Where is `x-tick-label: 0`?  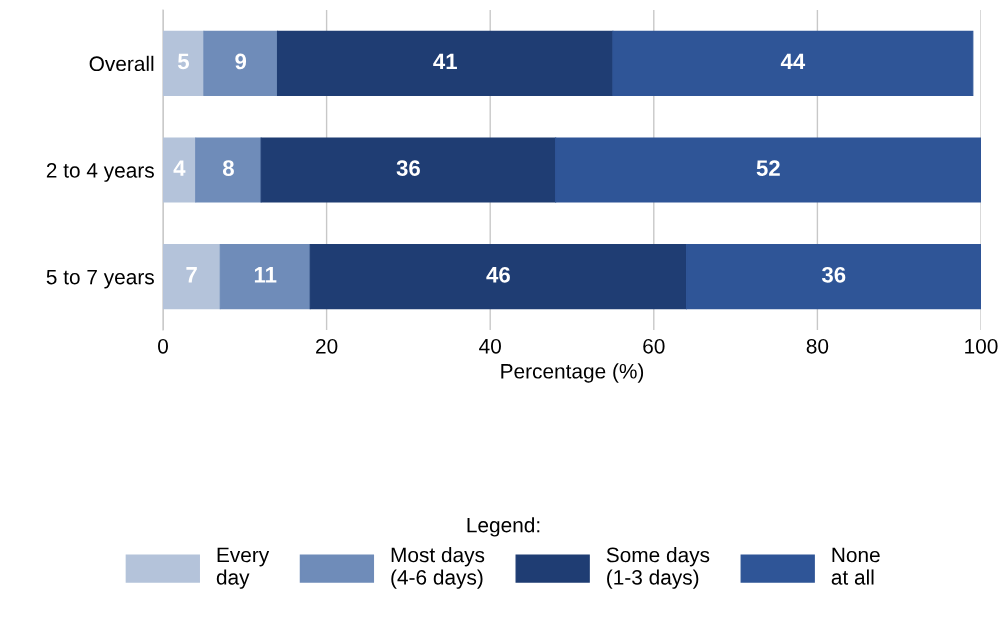 x-tick-label: 0 is located at coordinates (163, 346).